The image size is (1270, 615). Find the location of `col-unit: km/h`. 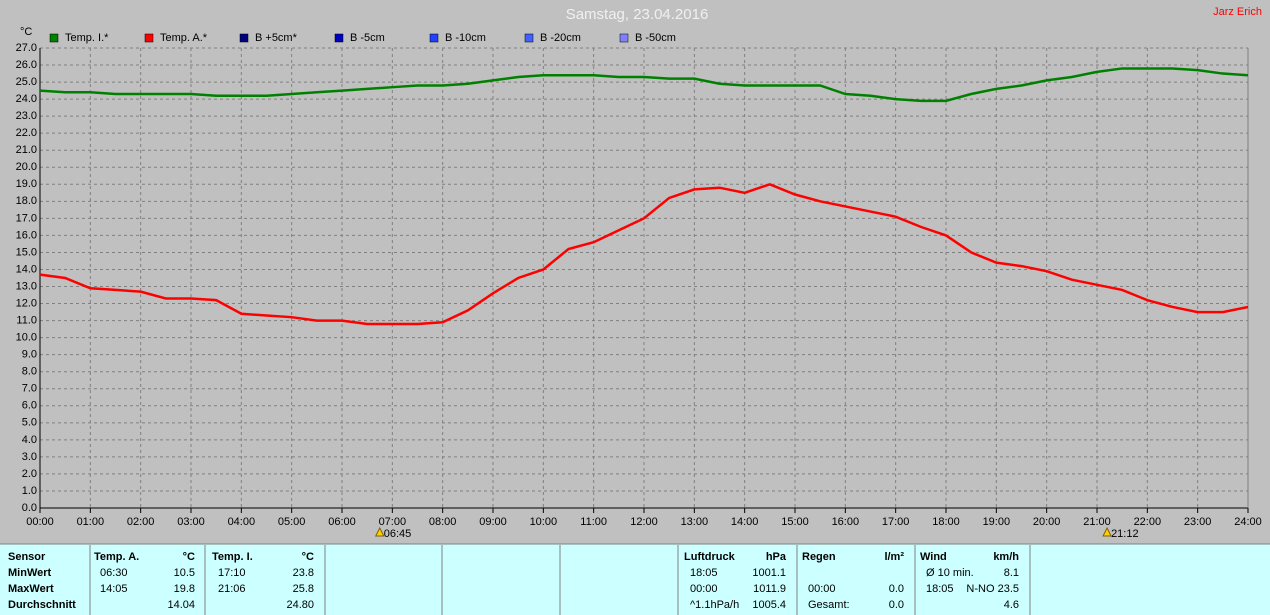

col-unit: km/h is located at coordinates (1006, 557).